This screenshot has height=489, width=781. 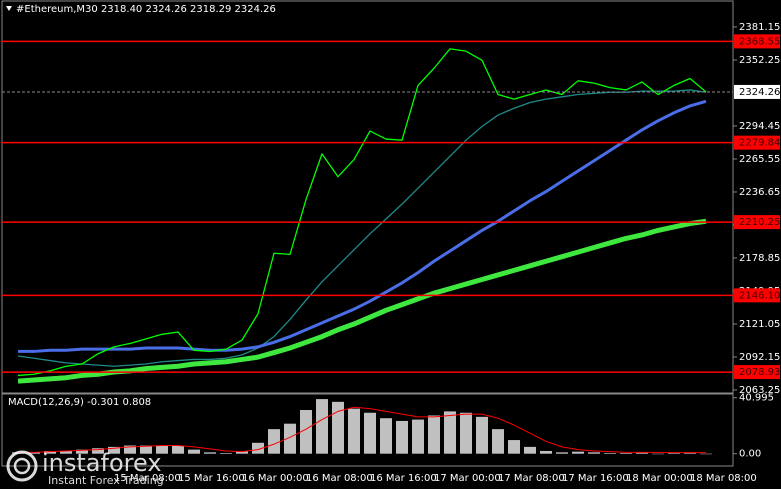 What do you see at coordinates (275, 478) in the screenshot?
I see `x-tick-label: 16 Mar 00:00` at bounding box center [275, 478].